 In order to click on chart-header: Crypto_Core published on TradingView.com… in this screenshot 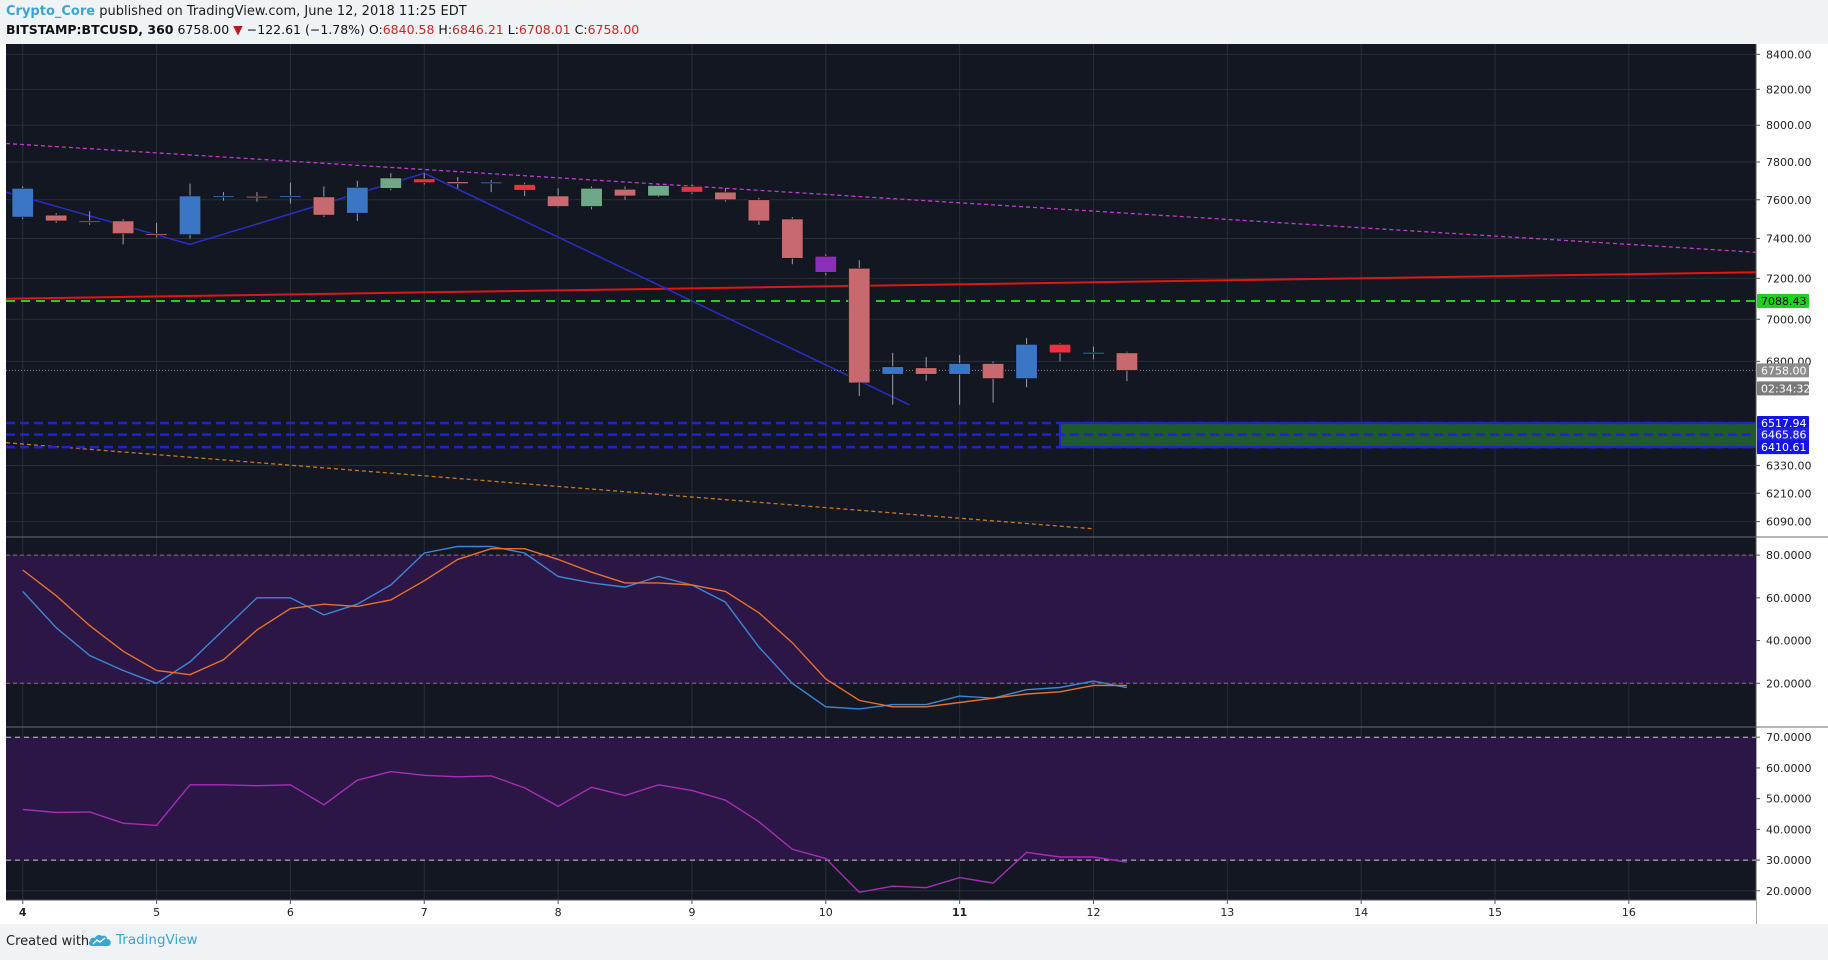, I will do `click(914, 22)`.